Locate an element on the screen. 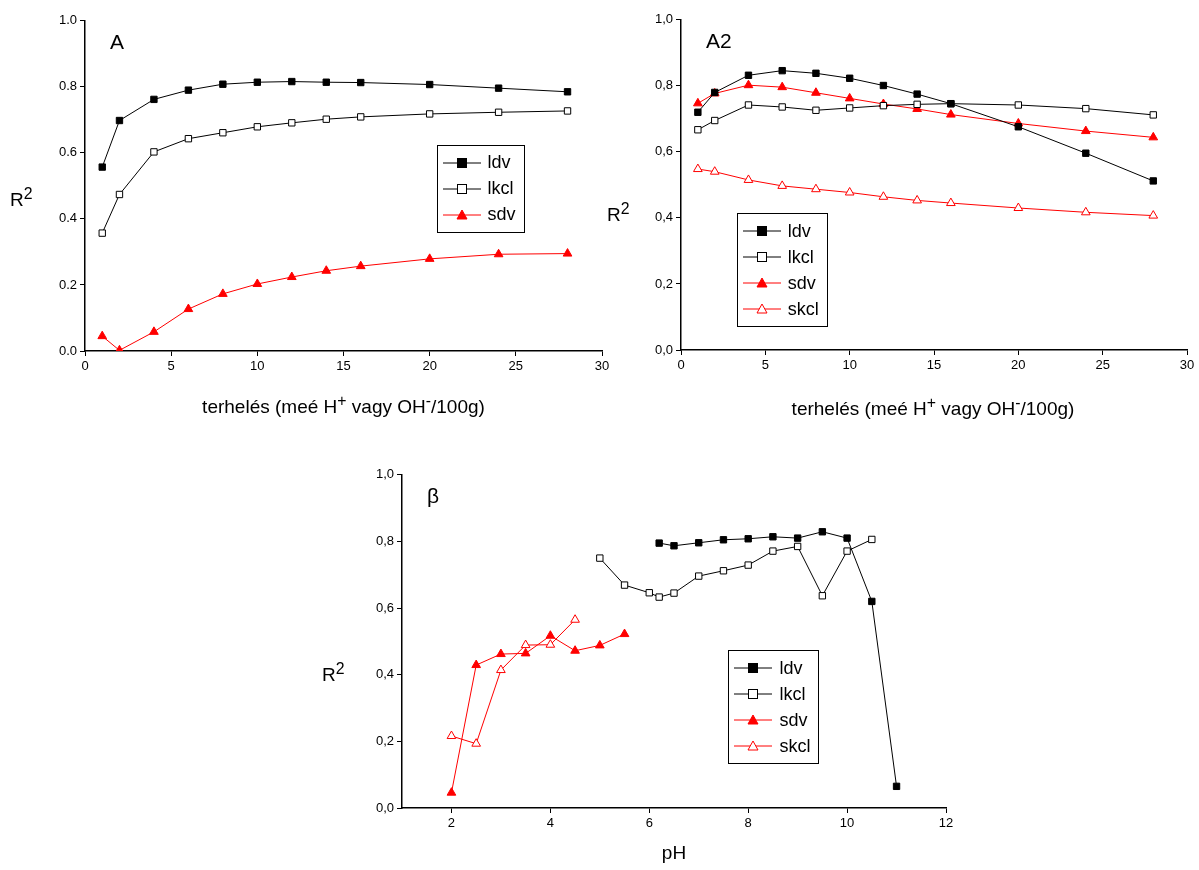  annotation: A is located at coordinates (117, 42).